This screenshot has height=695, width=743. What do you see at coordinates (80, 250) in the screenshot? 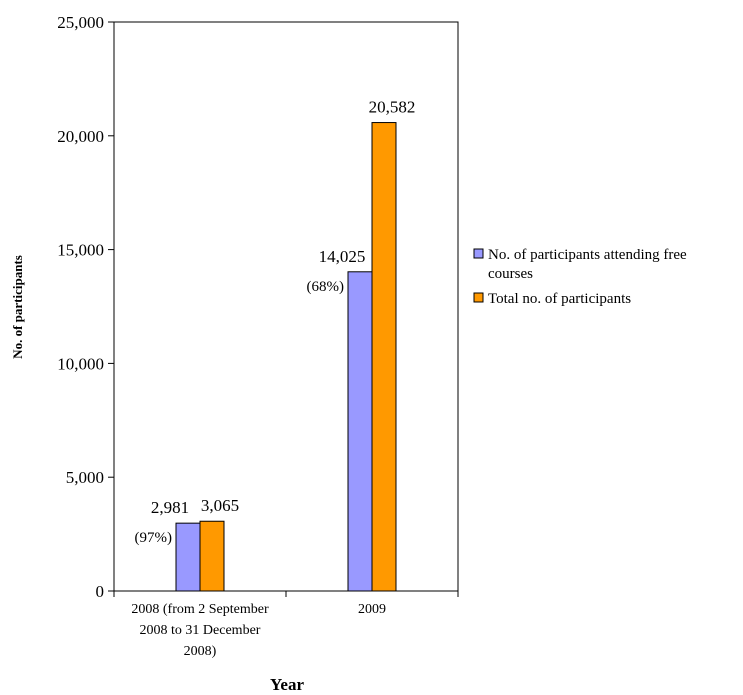
I see `y-tick-label: 15,000` at bounding box center [80, 250].